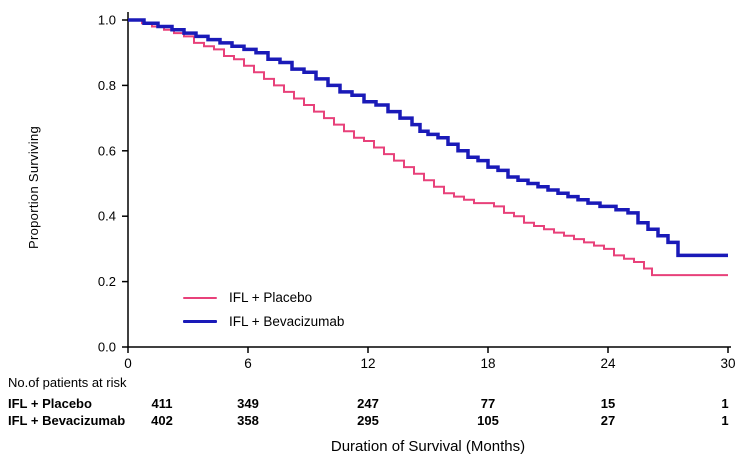 The height and width of the screenshot is (473, 753). What do you see at coordinates (67, 420) in the screenshot?
I see `at-risk-label-bevacizumab: IFL + Bevacizumab` at bounding box center [67, 420].